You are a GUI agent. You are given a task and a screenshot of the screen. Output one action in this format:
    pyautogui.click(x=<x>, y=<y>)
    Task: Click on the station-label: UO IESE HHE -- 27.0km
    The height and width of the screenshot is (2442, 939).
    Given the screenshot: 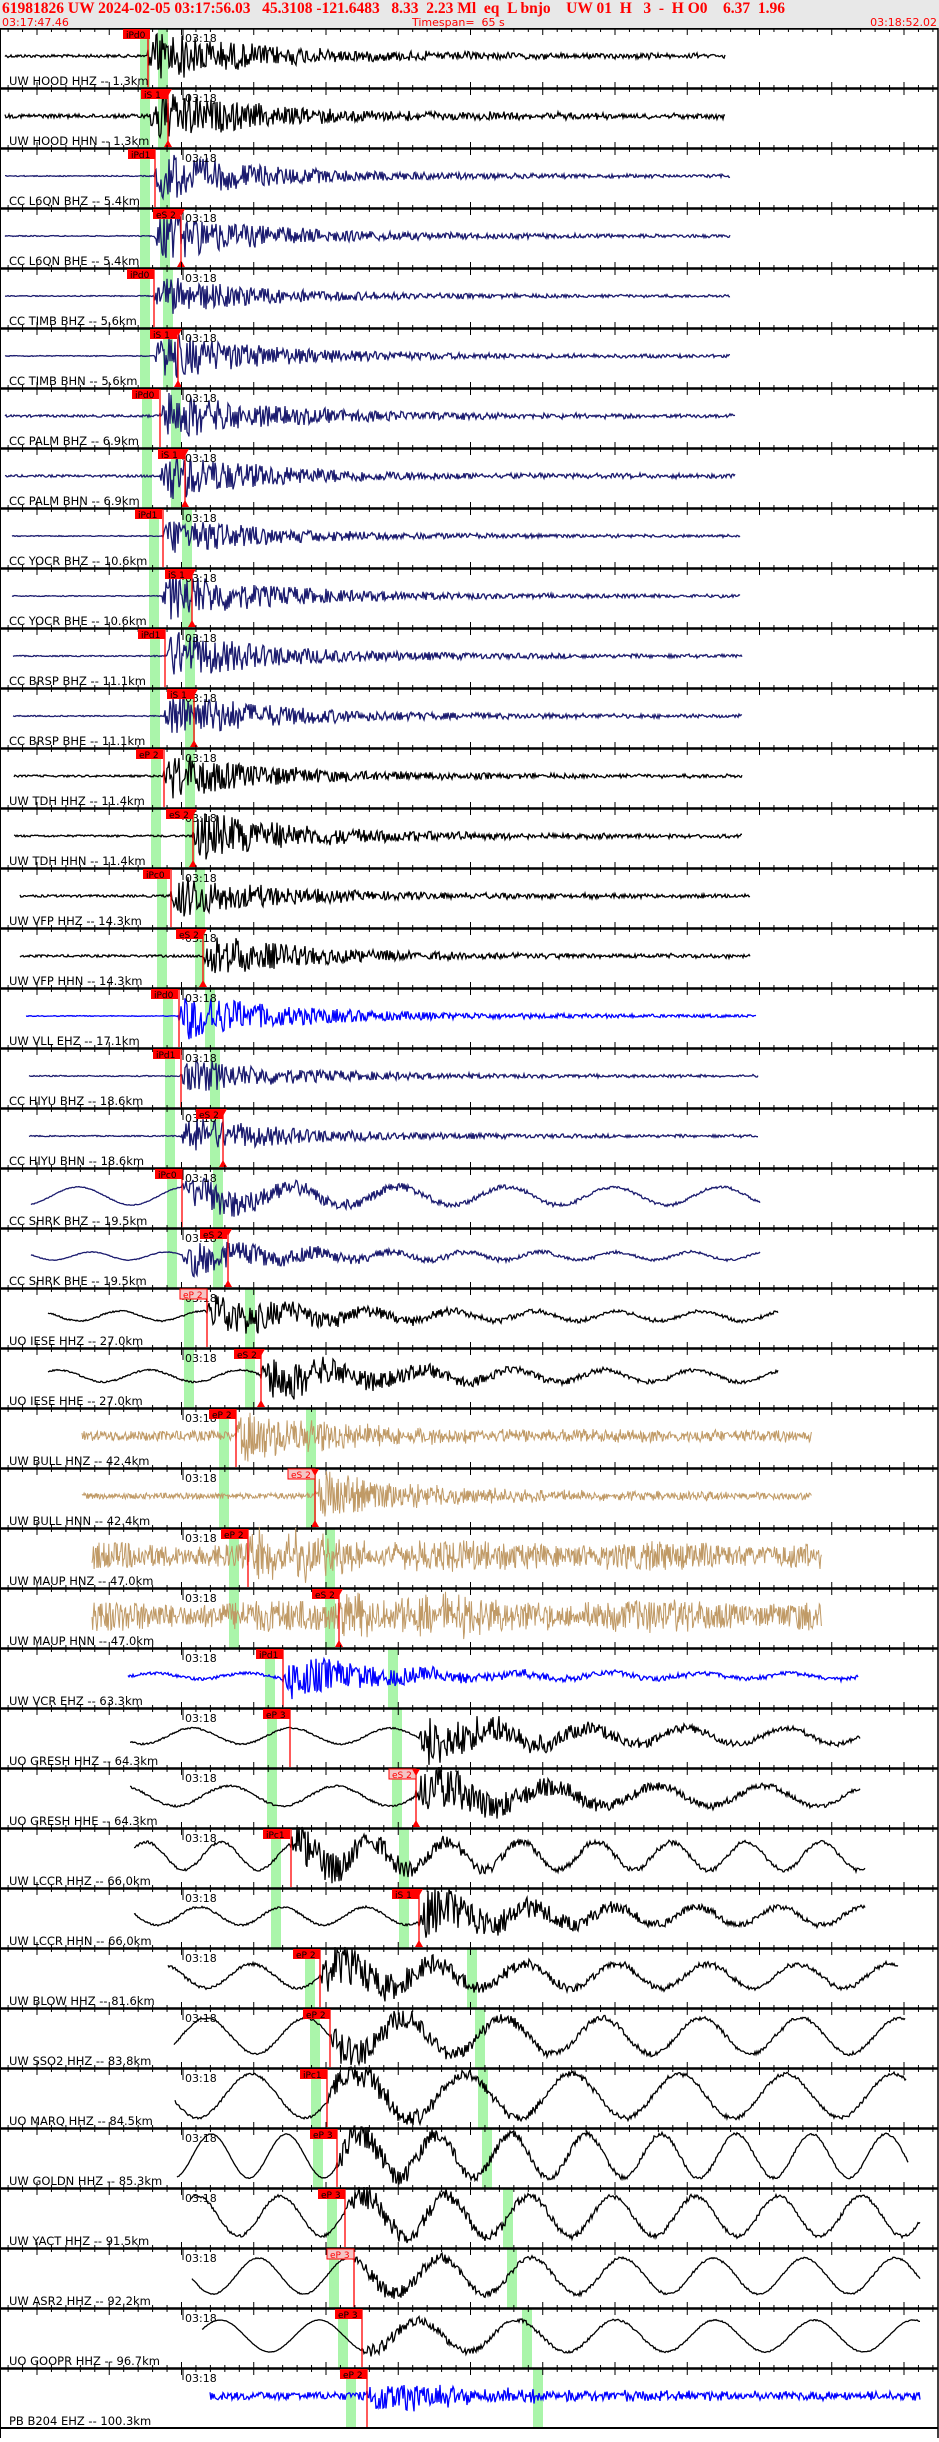 What is the action you would take?
    pyautogui.click(x=76, y=1401)
    